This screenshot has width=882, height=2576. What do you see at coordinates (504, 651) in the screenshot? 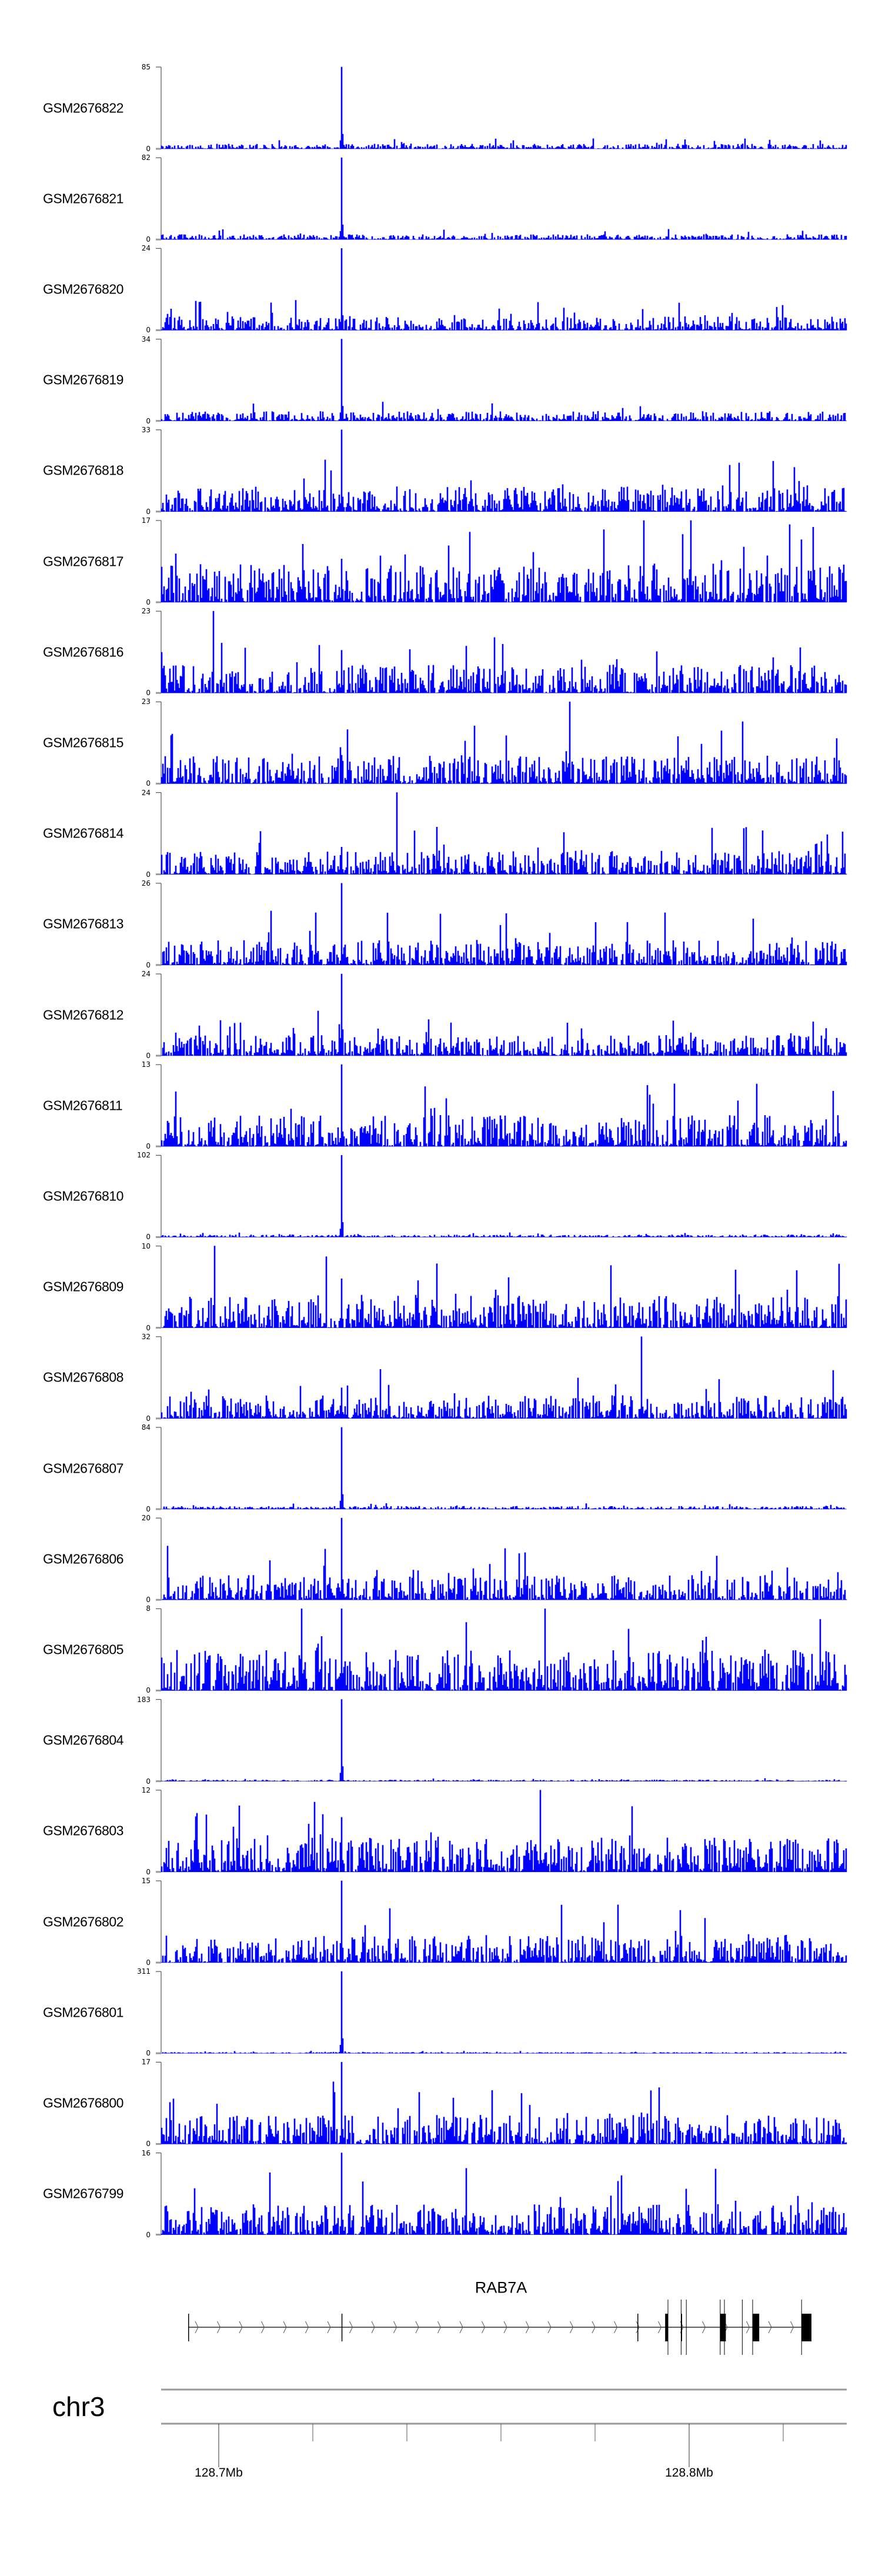
I see `signal-area-GSM2676816` at bounding box center [504, 651].